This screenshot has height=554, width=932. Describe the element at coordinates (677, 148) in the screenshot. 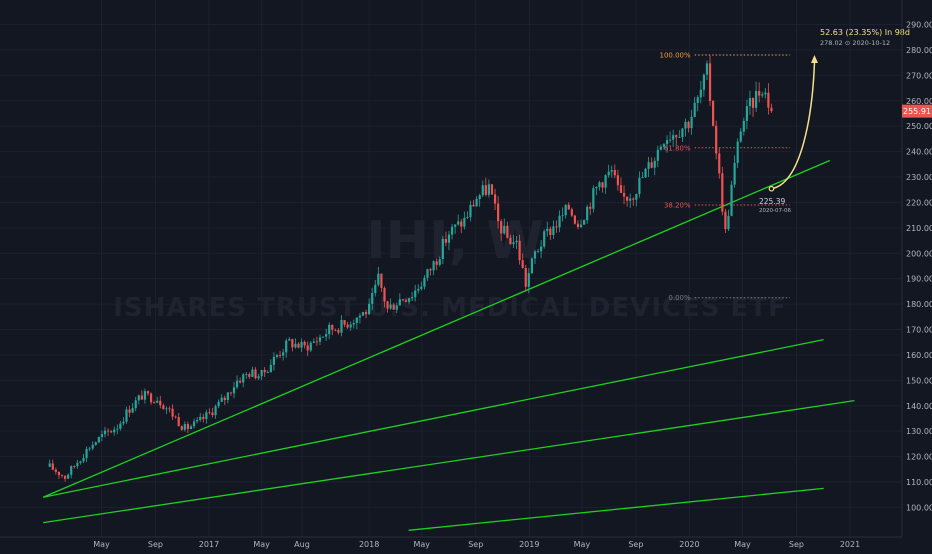

I see `fib-level-label: 61.80%` at that location.